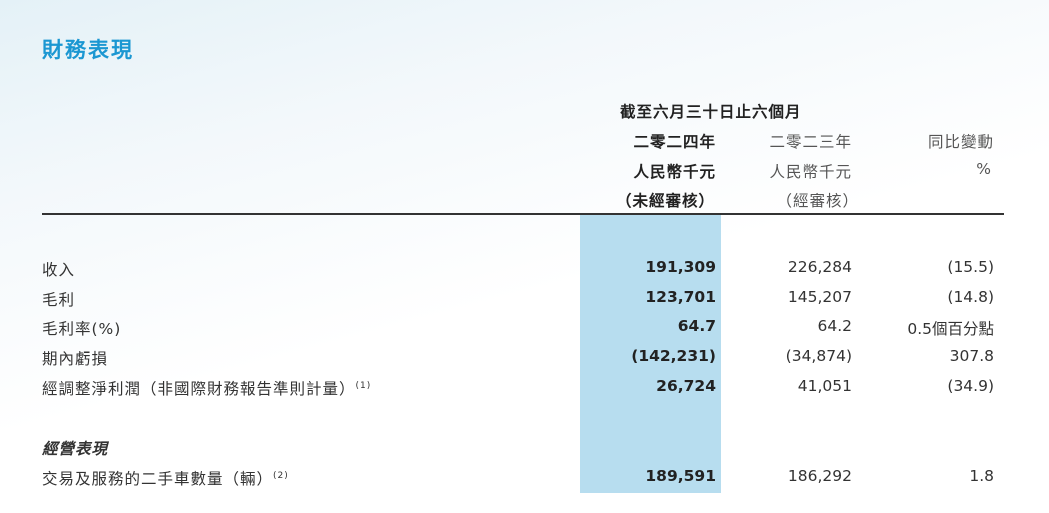 Image resolution: width=1049 pixels, height=513 pixels. I want to click on section-title: 經營表現, so click(75, 449).